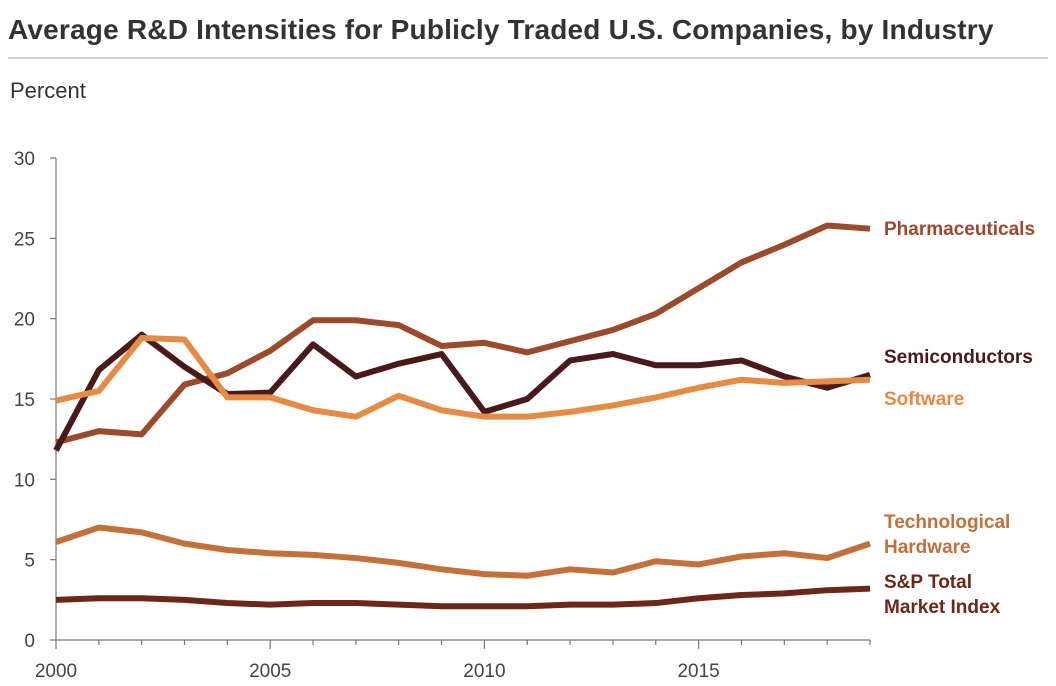  Describe the element at coordinates (463, 377) in the screenshot. I see `series-line-software` at that location.